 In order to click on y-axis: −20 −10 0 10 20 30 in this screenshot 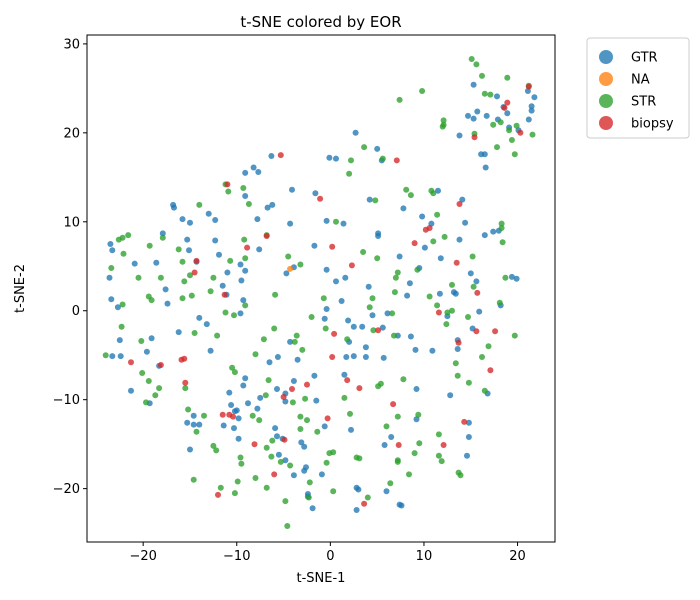, I will do `click(70, 267)`.